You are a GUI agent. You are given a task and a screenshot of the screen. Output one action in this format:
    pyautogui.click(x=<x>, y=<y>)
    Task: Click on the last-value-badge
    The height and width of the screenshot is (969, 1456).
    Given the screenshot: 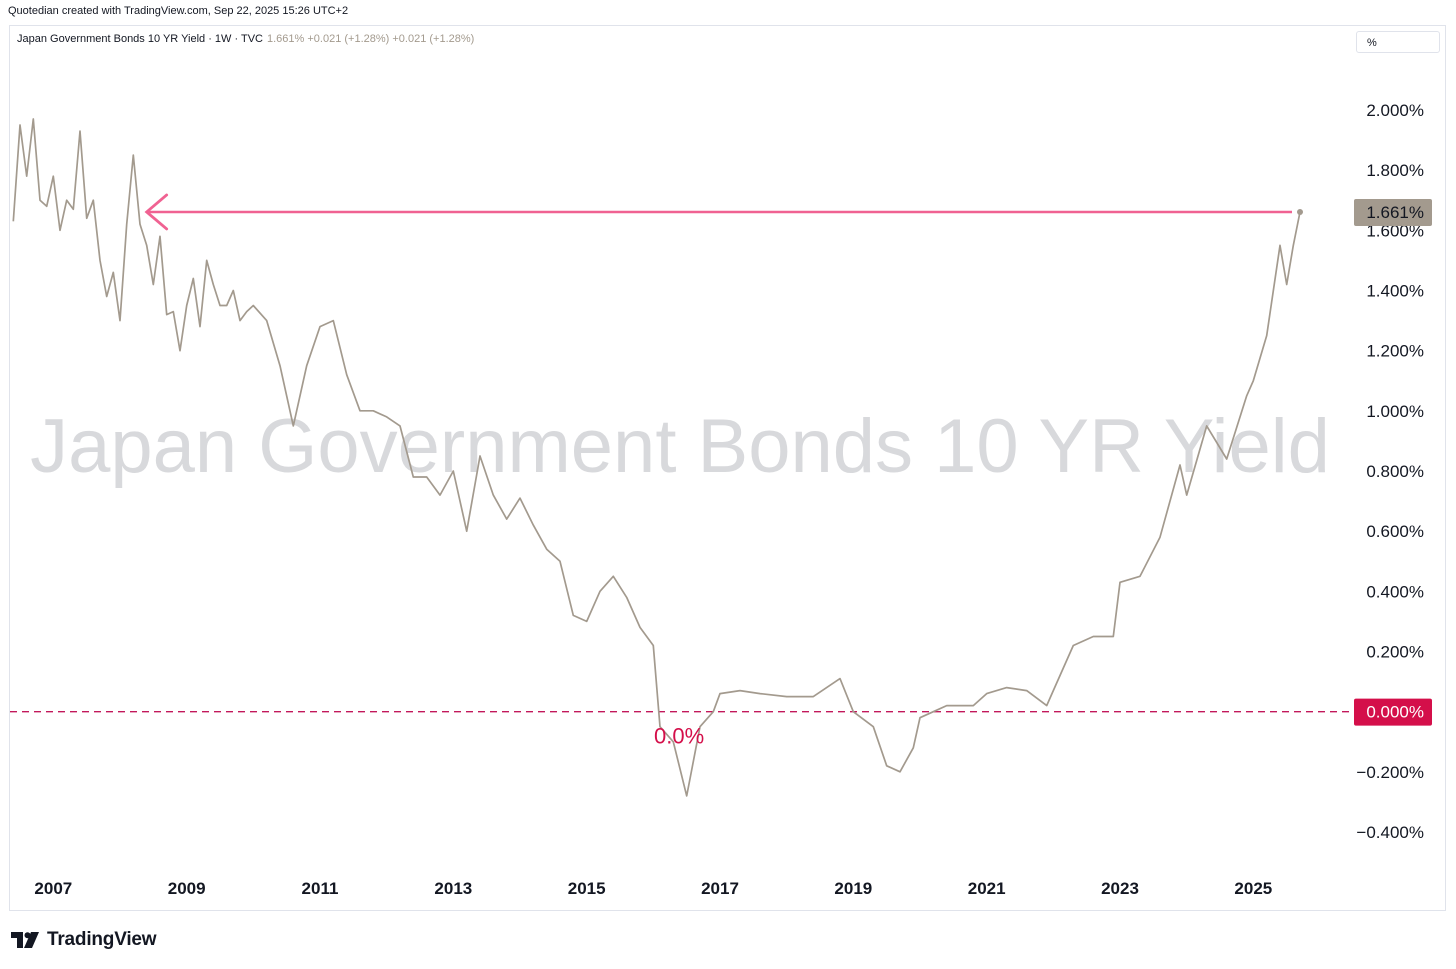 What is the action you would take?
    pyautogui.click(x=1393, y=212)
    